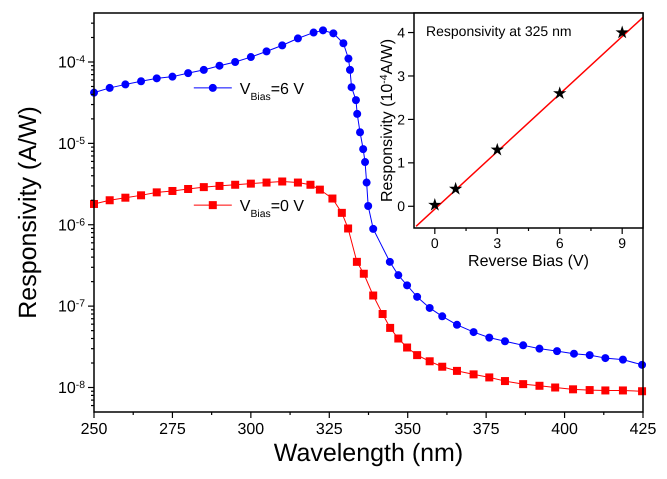 This screenshot has height=479, width=667. What do you see at coordinates (272, 209) in the screenshot?
I see `legend-label: V$_{Bias}$=0 V` at bounding box center [272, 209].